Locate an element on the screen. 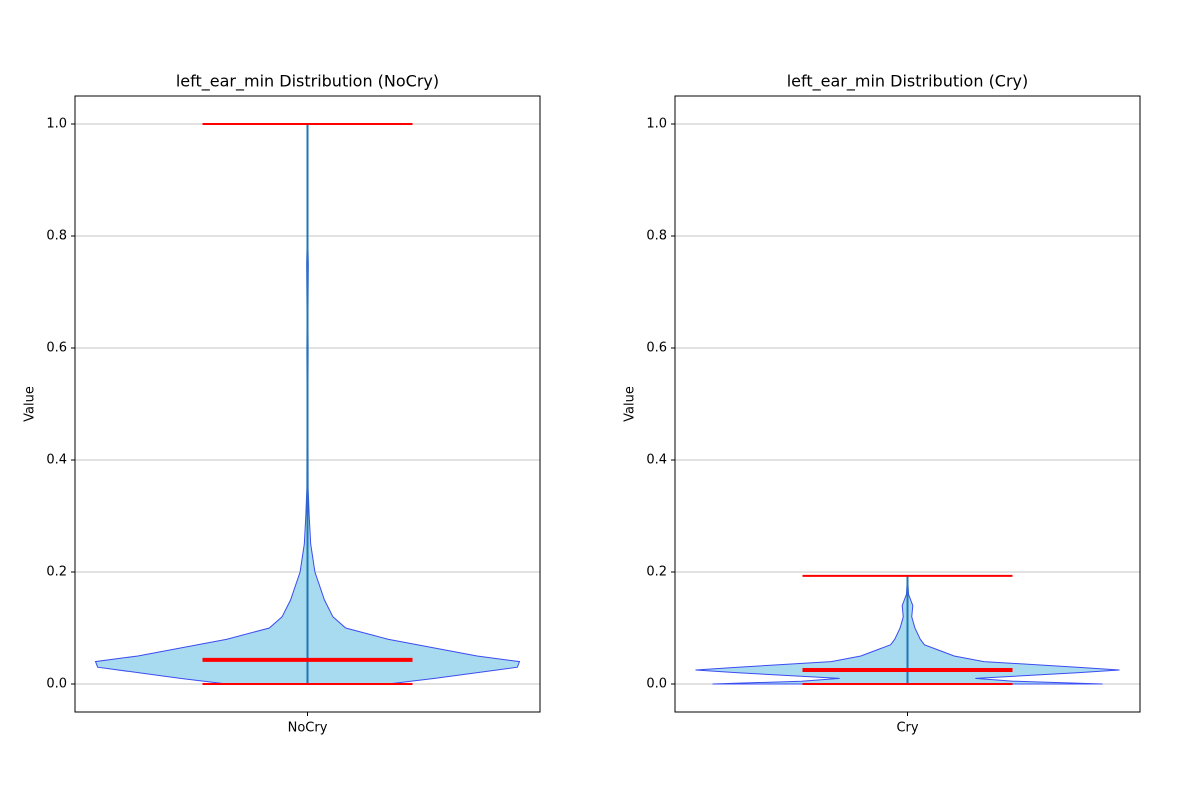 Image resolution: width=1200 pixels, height=800 pixels. chart-title: left_ear_min Distribution (Cry) is located at coordinates (908, 82).